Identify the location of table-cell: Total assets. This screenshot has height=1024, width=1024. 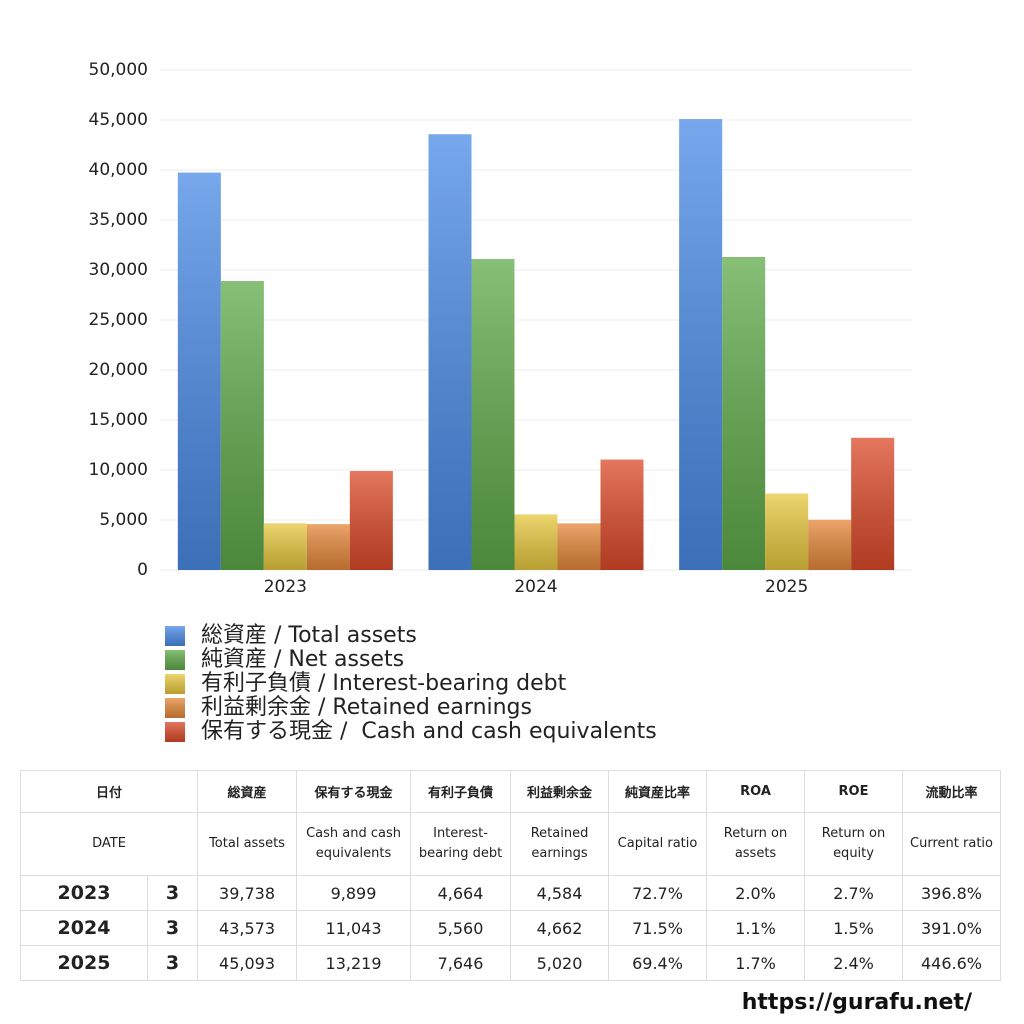
(247, 844).